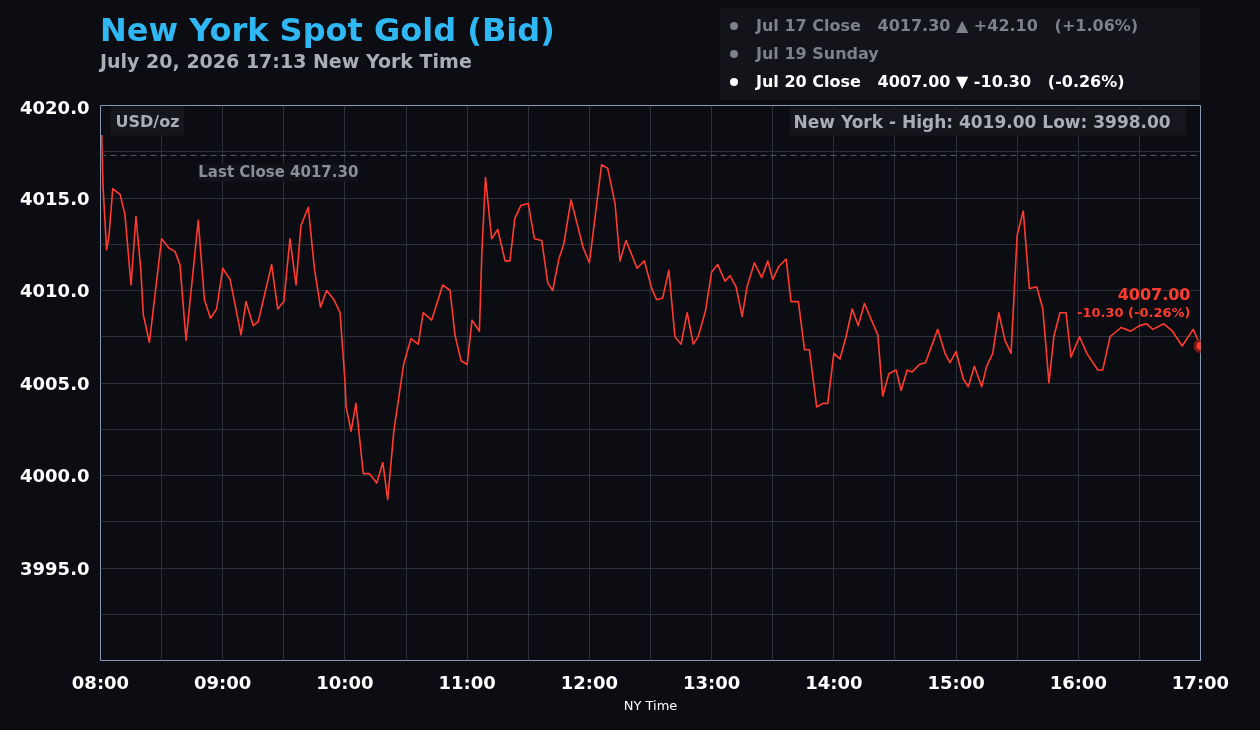 This screenshot has width=1260, height=730. Describe the element at coordinates (147, 121) in the screenshot. I see `annotation: USD/oz` at that location.